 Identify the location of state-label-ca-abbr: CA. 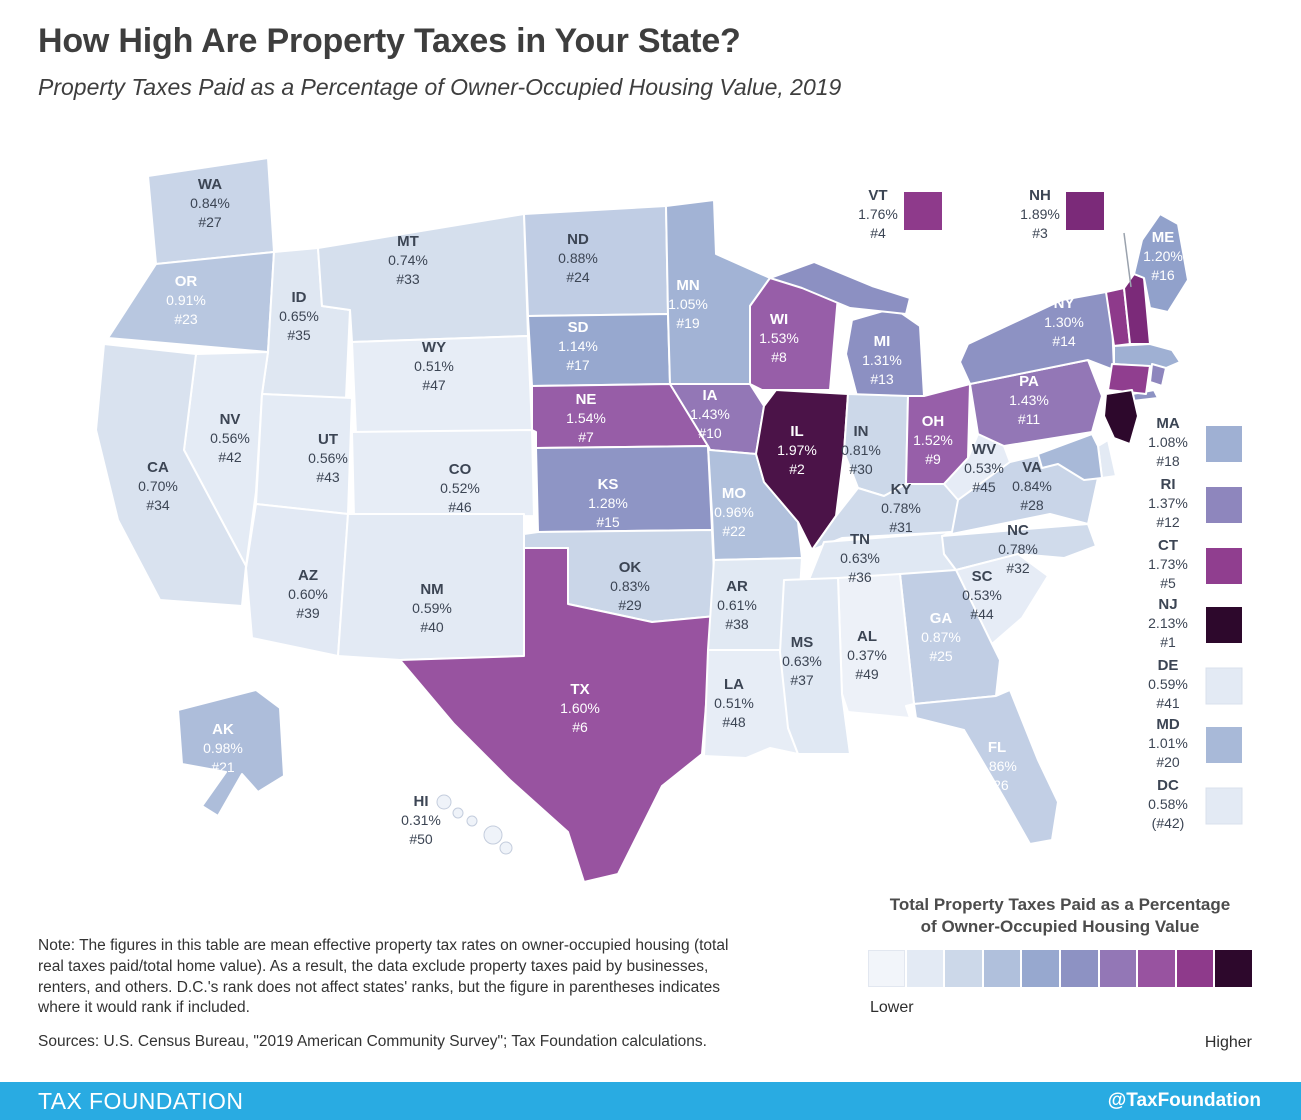
(158, 467).